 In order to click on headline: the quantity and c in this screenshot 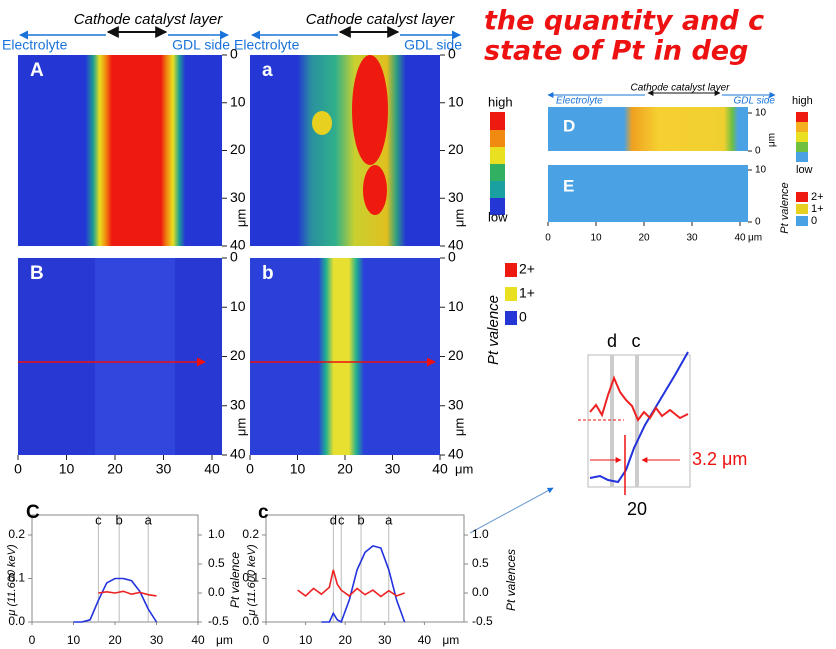, I will do `click(624, 21)`.